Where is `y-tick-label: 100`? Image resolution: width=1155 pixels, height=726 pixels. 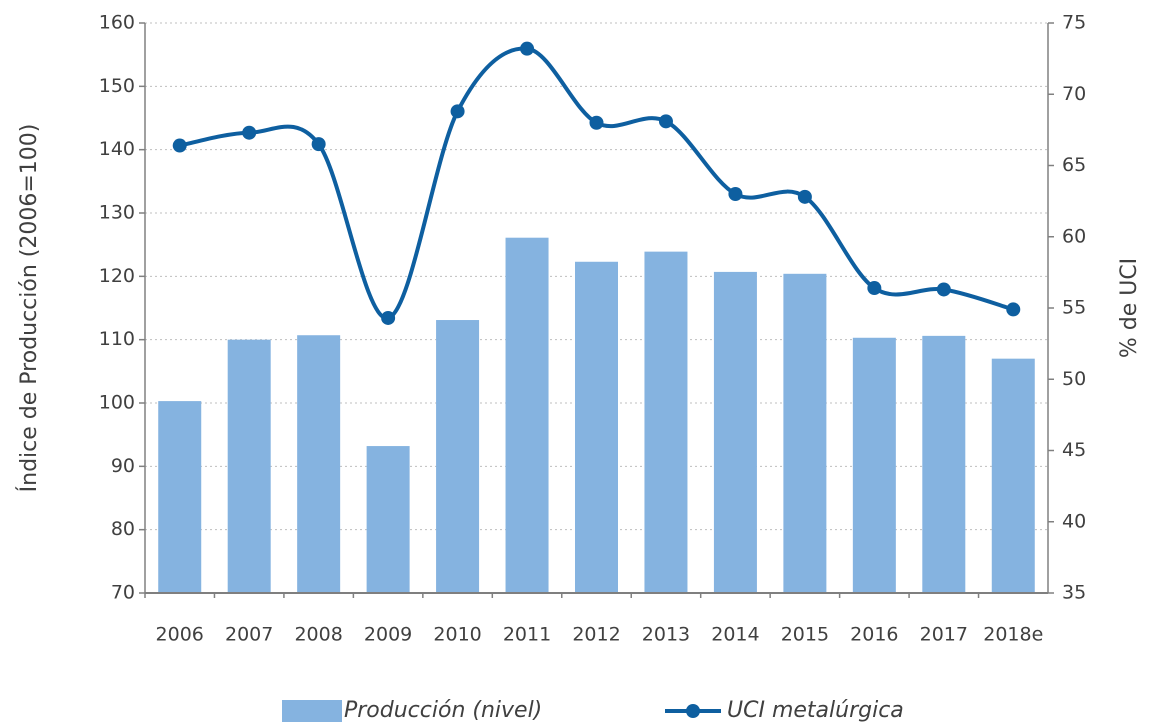
y-tick-label: 100 is located at coordinates (117, 403).